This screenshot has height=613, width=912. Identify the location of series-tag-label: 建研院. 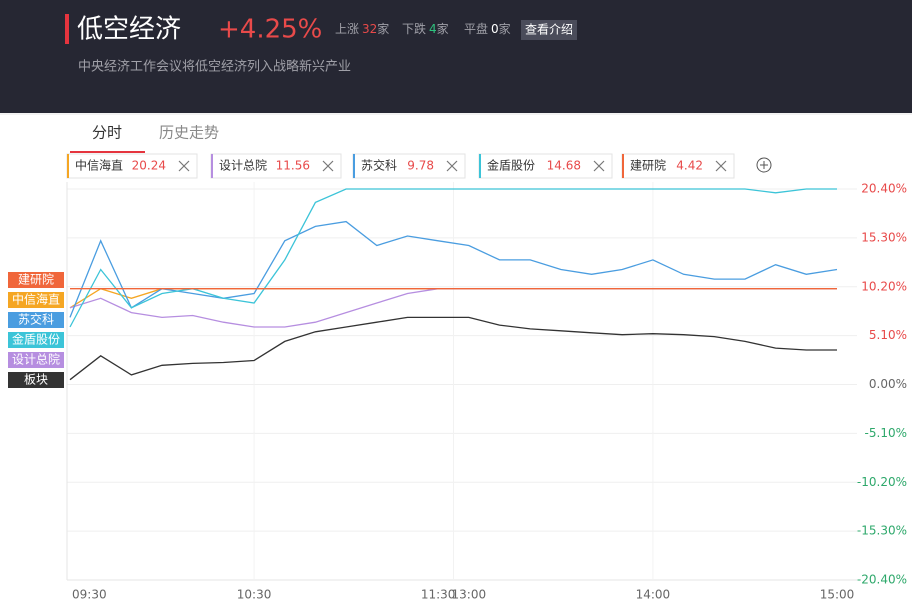
(36, 280).